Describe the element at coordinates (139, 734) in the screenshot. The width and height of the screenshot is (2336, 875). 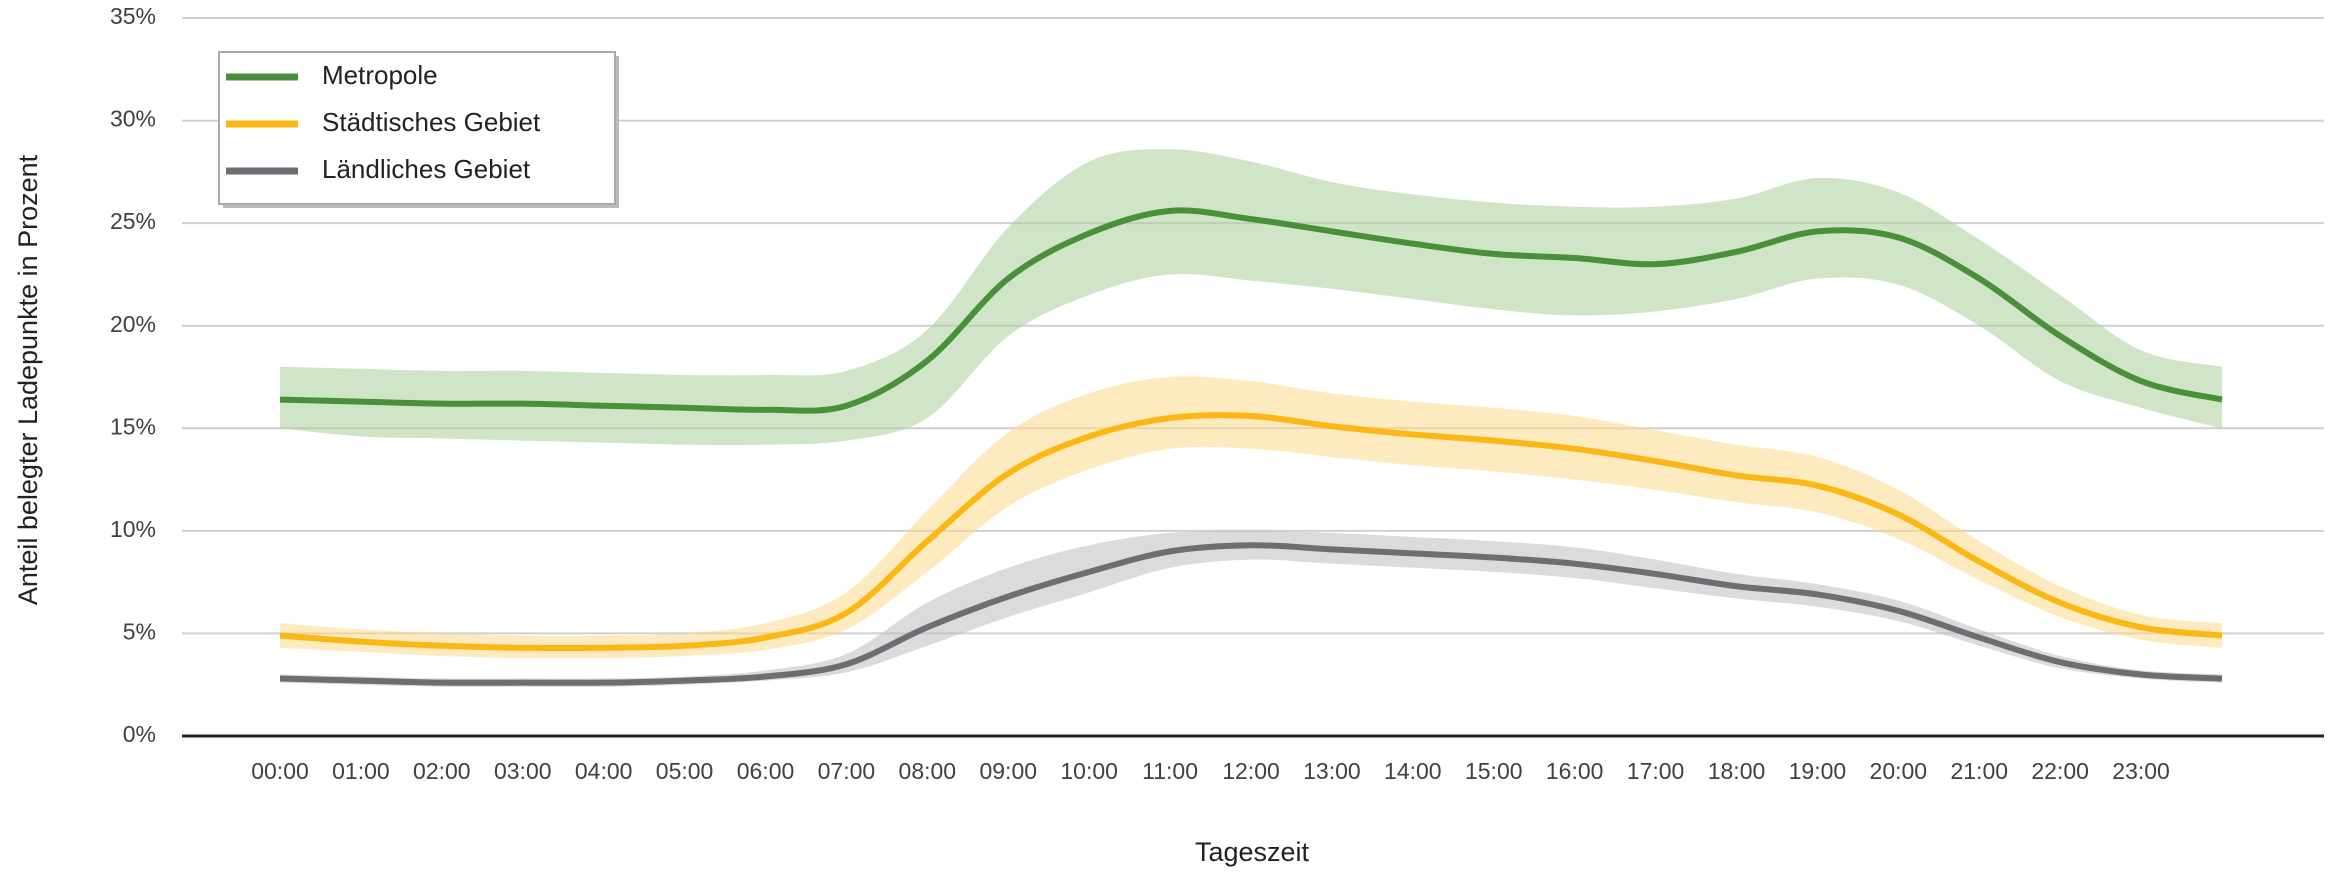
I see `y-tick-label: 0%` at that location.